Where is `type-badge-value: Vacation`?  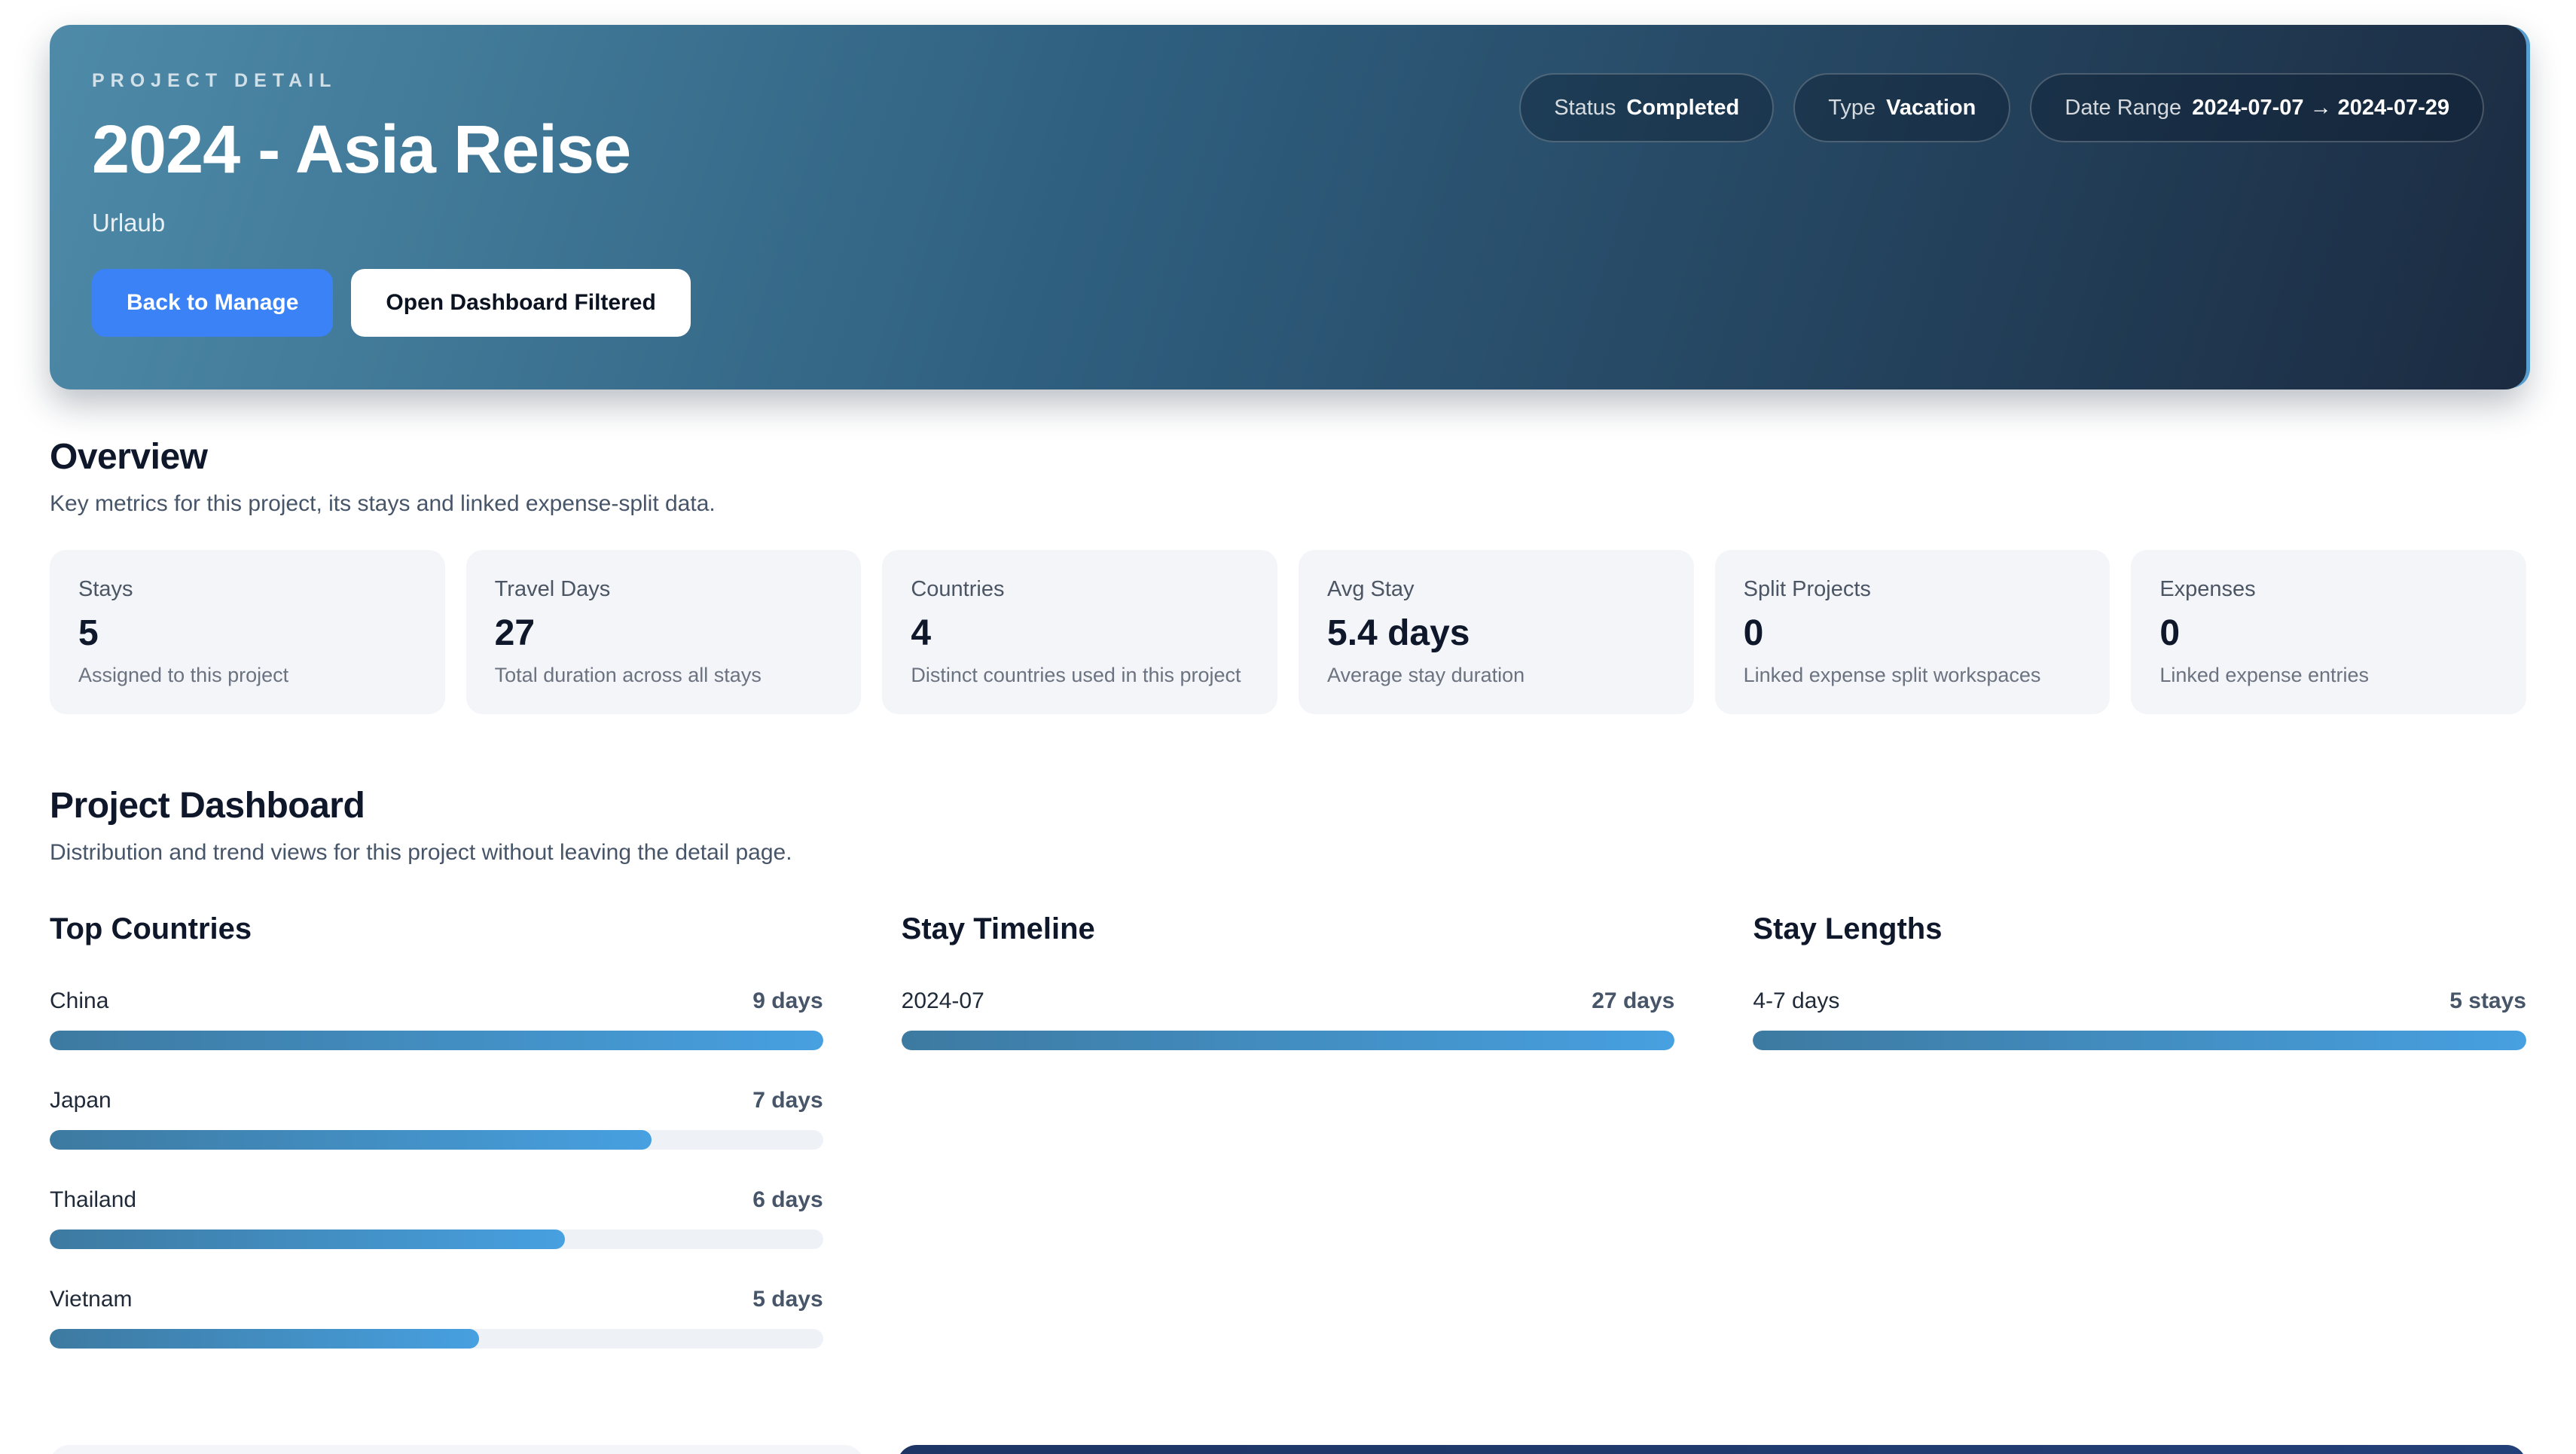
type-badge-value: Vacation is located at coordinates (1931, 107).